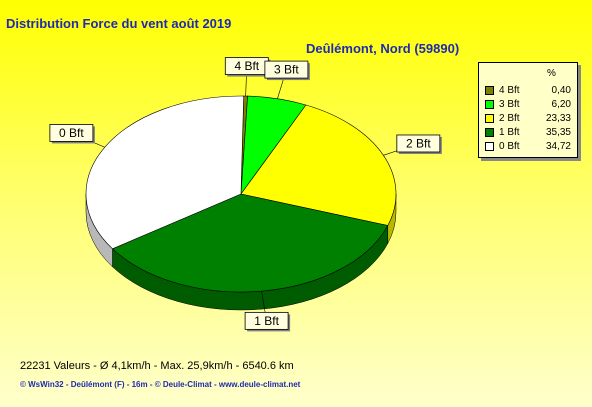 This screenshot has height=407, width=592. I want to click on legend-item-1-bft: 1 Bft 35,35, so click(530, 133).